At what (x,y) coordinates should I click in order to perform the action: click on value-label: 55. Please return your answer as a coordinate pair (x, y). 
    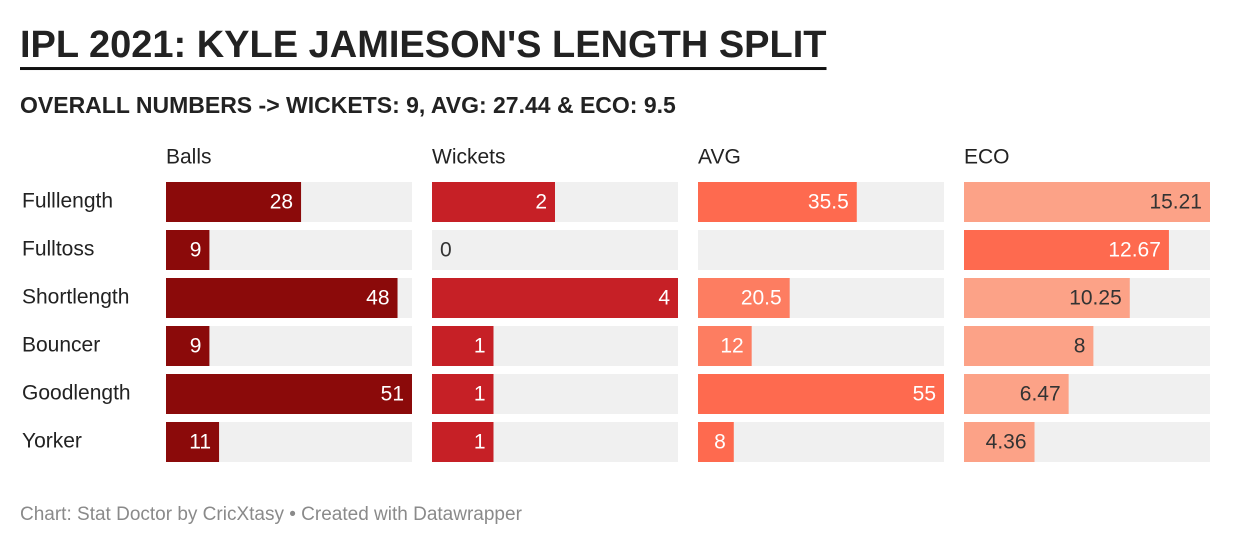
    Looking at the image, I should click on (924, 394).